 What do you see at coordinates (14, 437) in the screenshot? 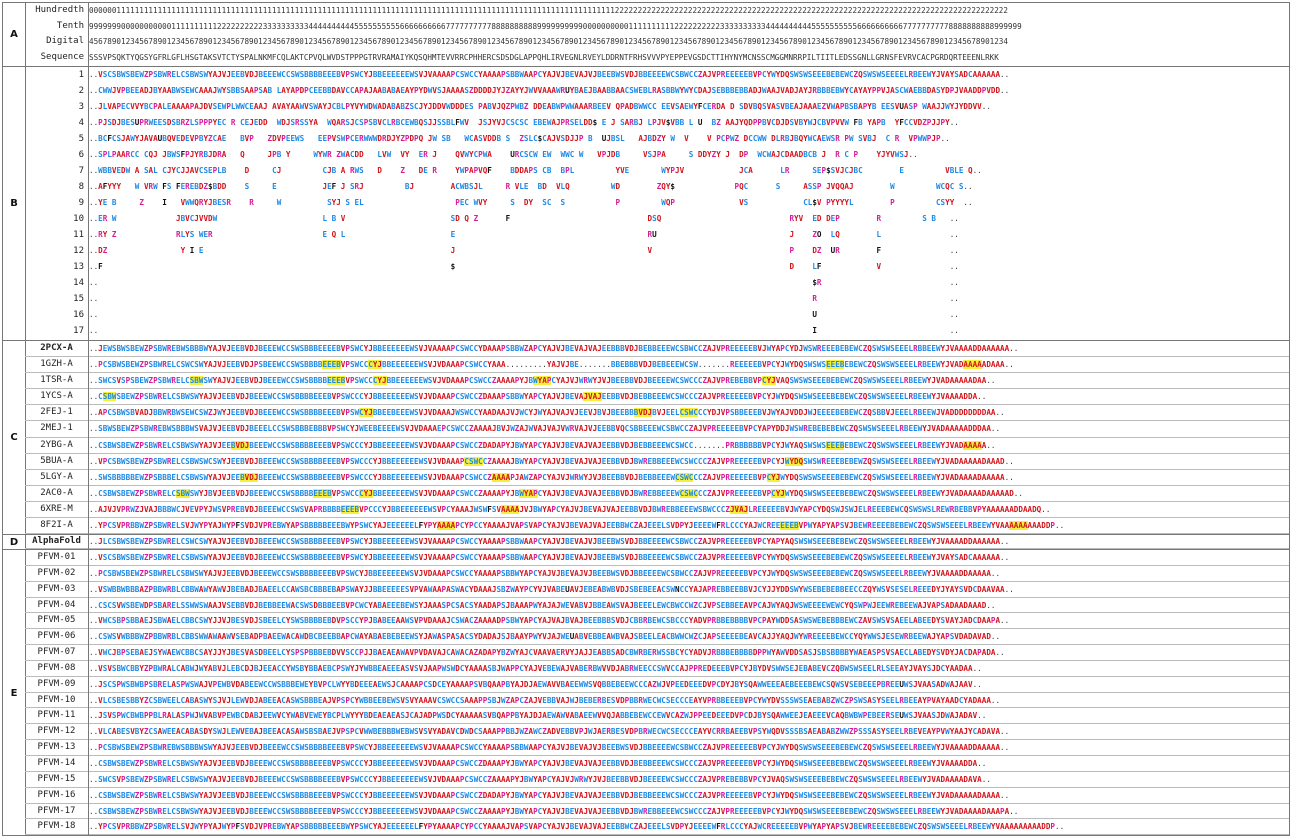
I see `section-letter-c: C` at bounding box center [14, 437].